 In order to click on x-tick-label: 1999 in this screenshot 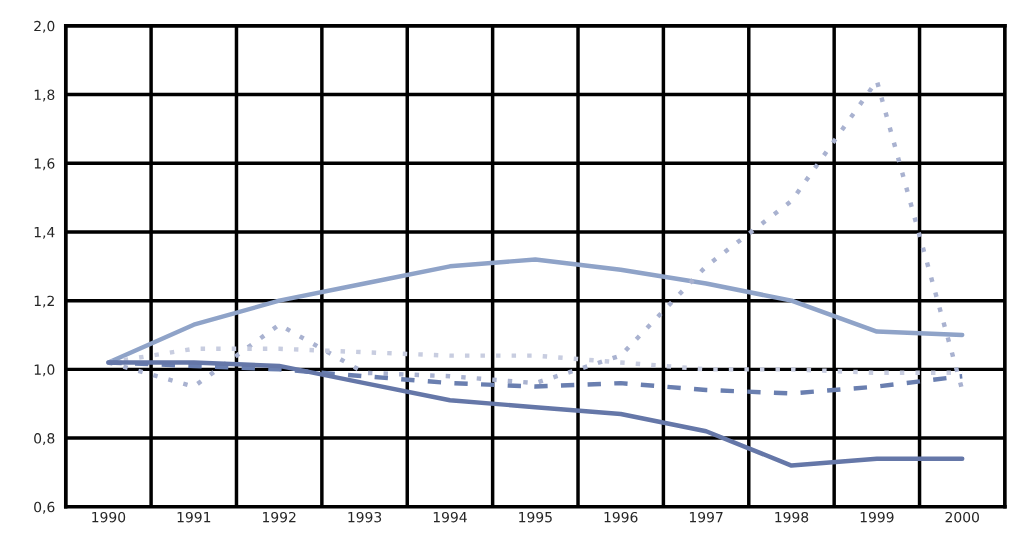, I will do `click(877, 517)`.